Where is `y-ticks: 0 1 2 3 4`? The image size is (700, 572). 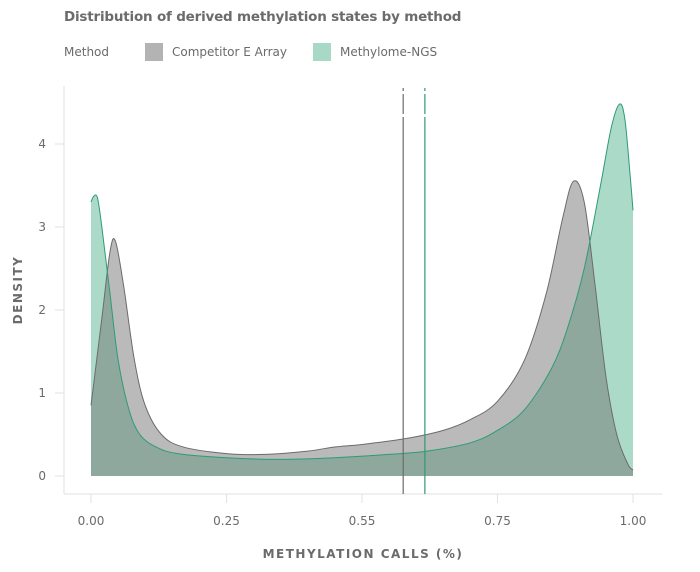 y-ticks: 0 1 2 3 4 is located at coordinates (51, 310).